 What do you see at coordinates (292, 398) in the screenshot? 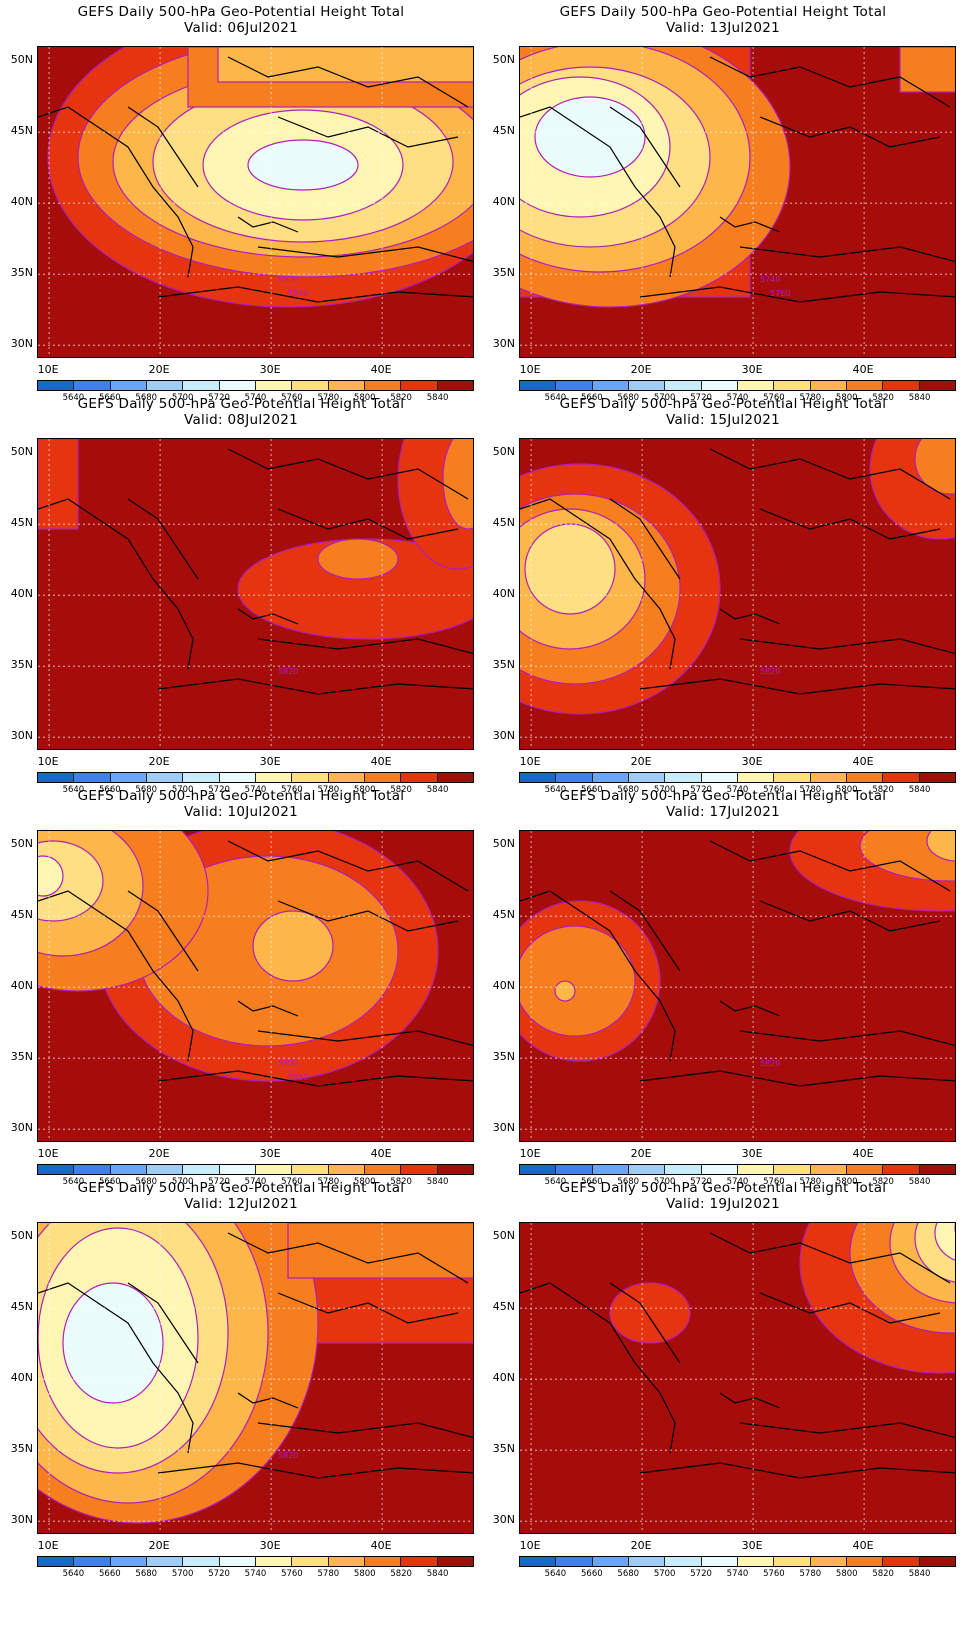
I see `colorbar-level-label: 5760` at bounding box center [292, 398].